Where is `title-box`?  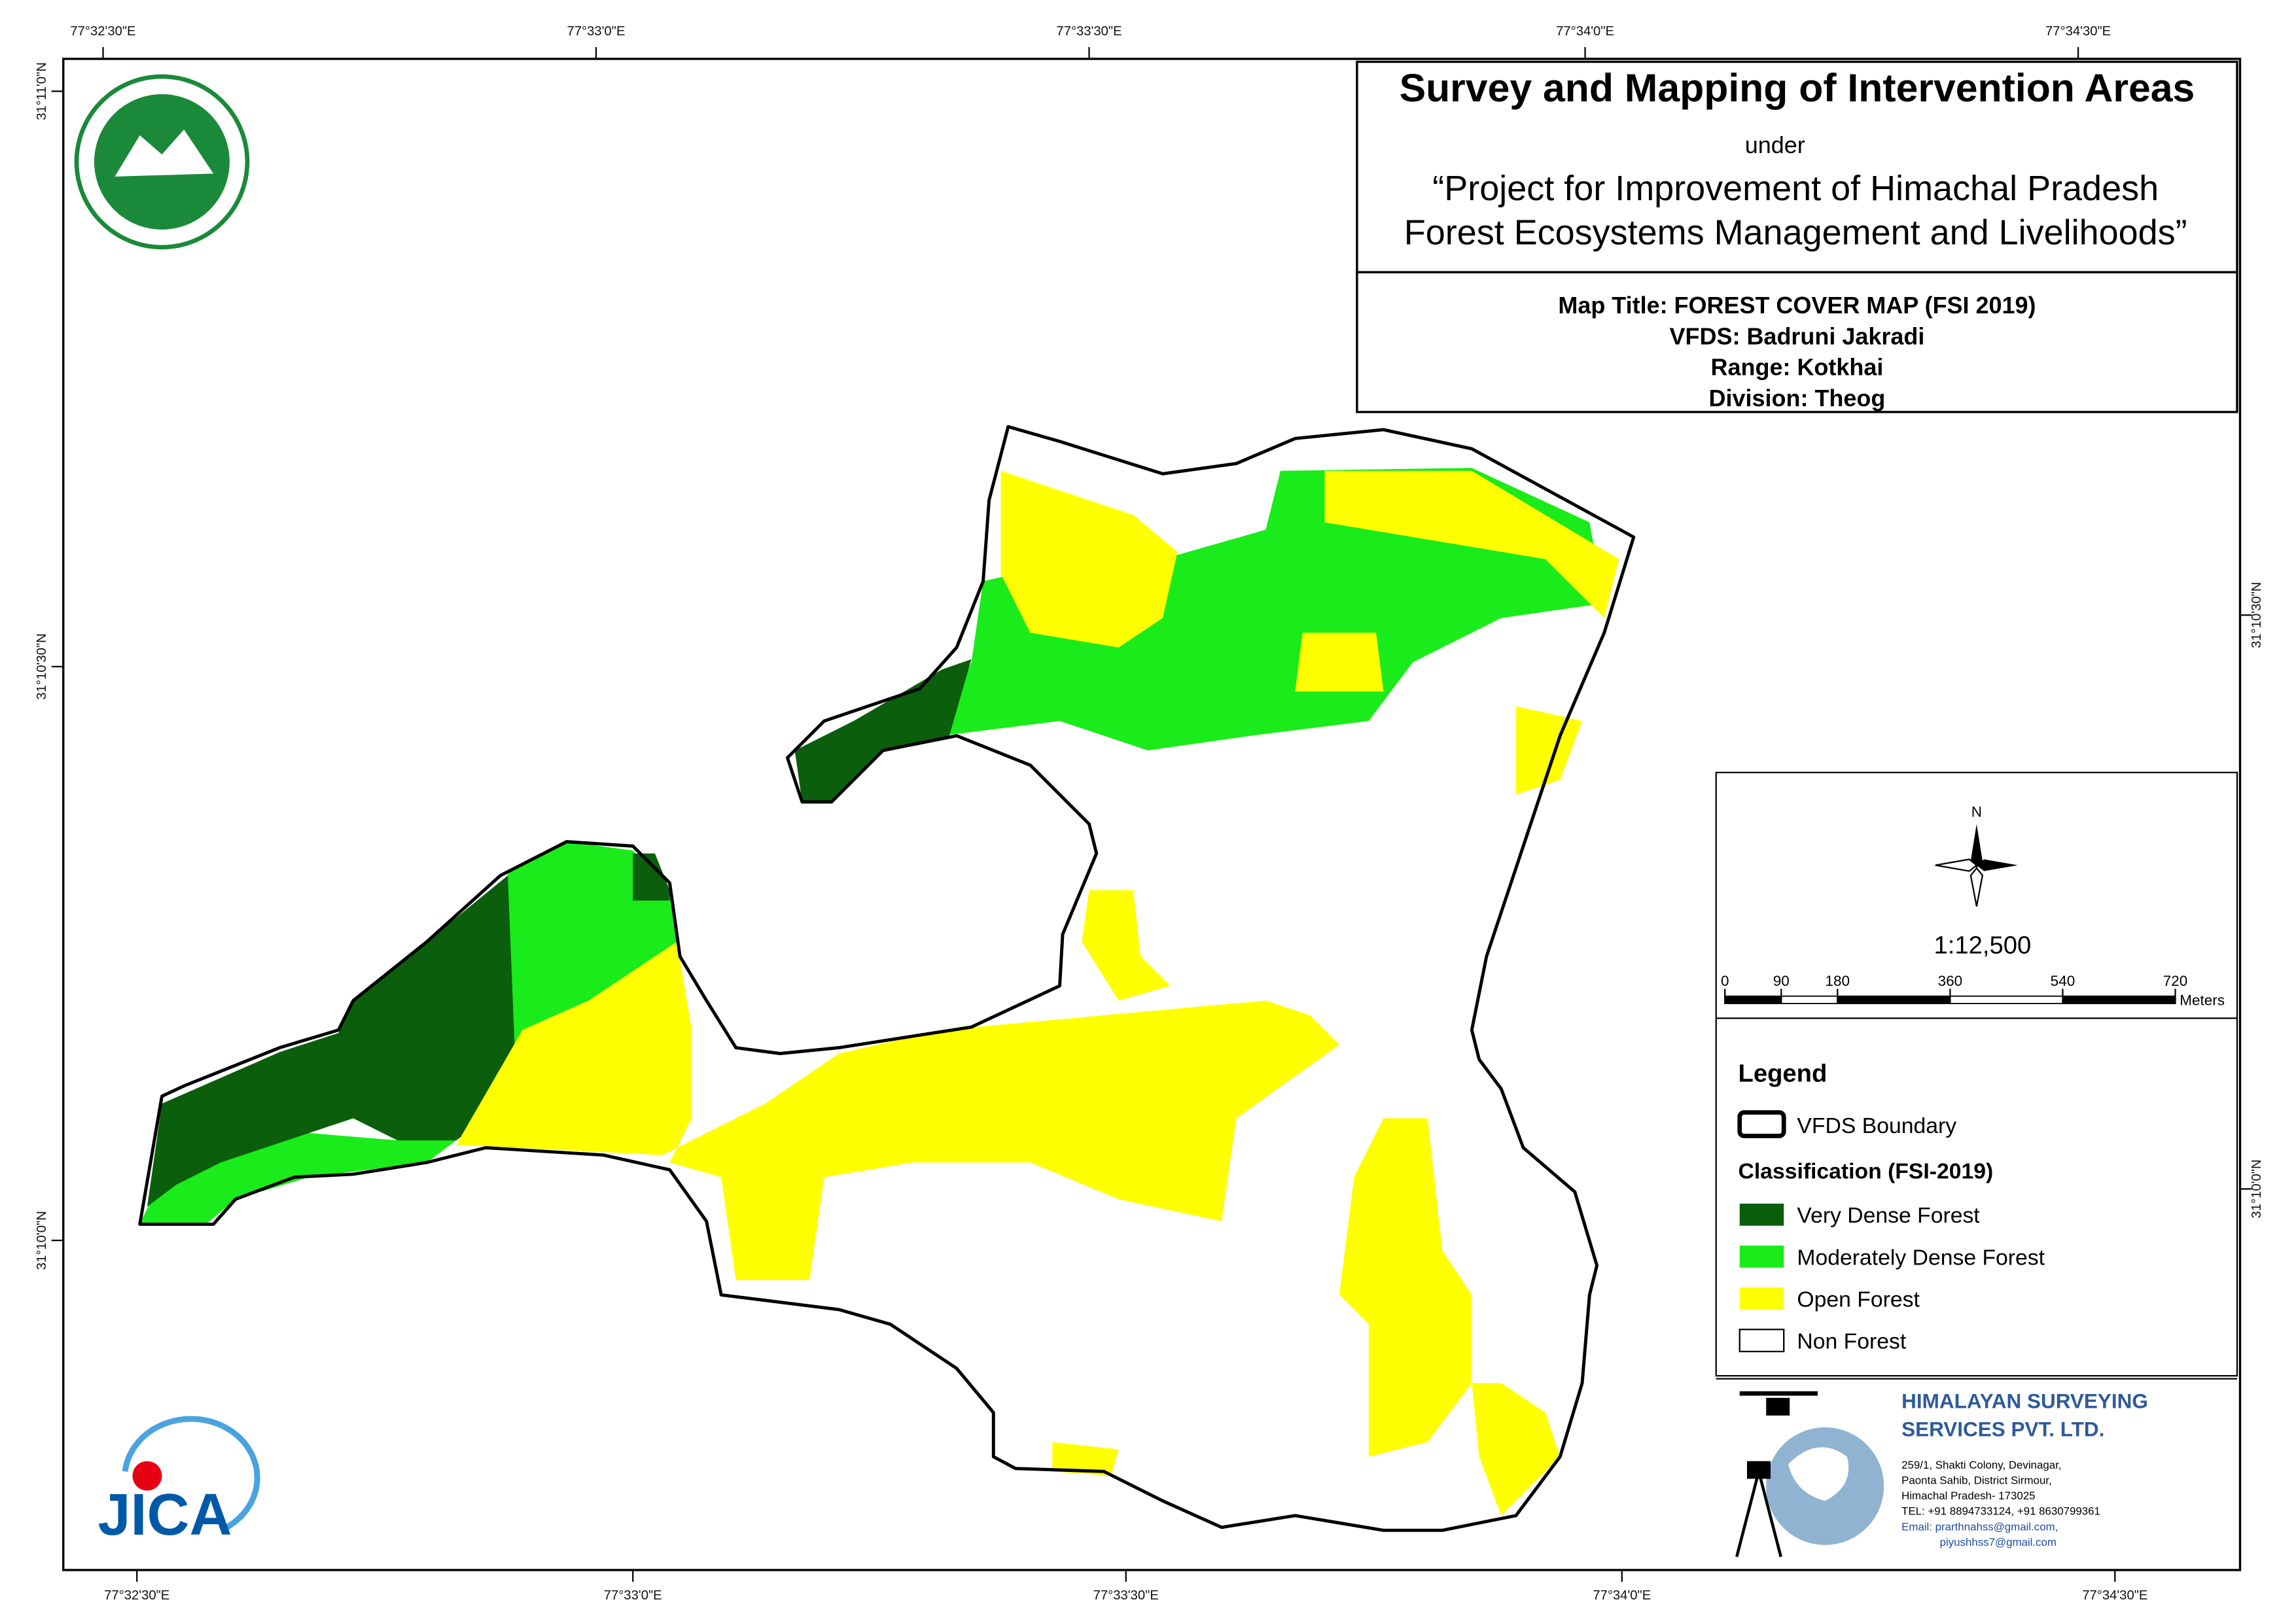 title-box is located at coordinates (1797, 167).